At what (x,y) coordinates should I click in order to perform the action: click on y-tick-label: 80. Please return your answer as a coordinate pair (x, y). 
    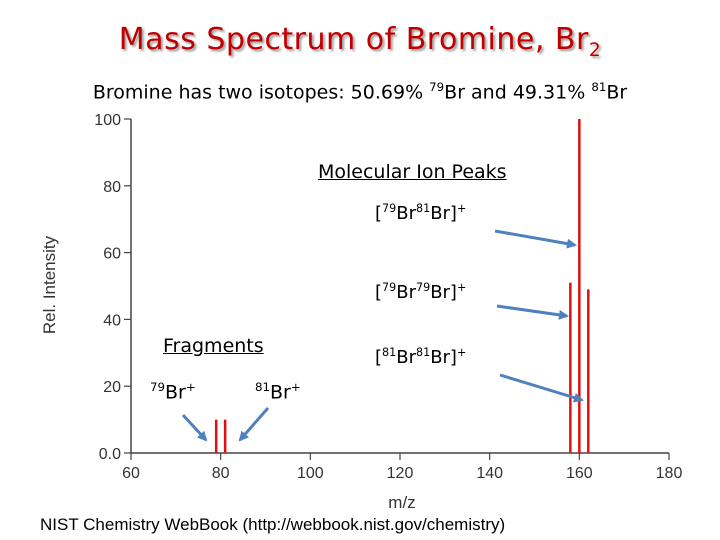
    Looking at the image, I should click on (112, 187).